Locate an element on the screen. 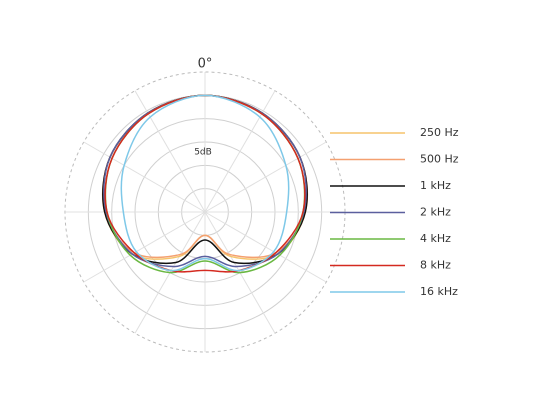  legend-label: 250 Hz is located at coordinates (439, 132).